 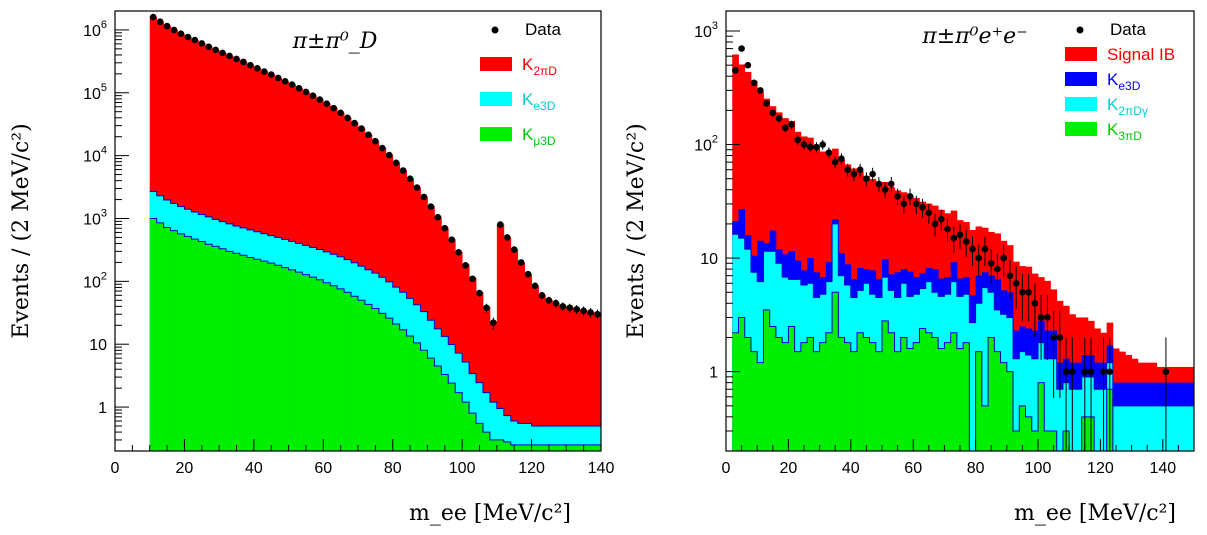 I want to click on x-tick-label: 0, so click(x=726, y=468).